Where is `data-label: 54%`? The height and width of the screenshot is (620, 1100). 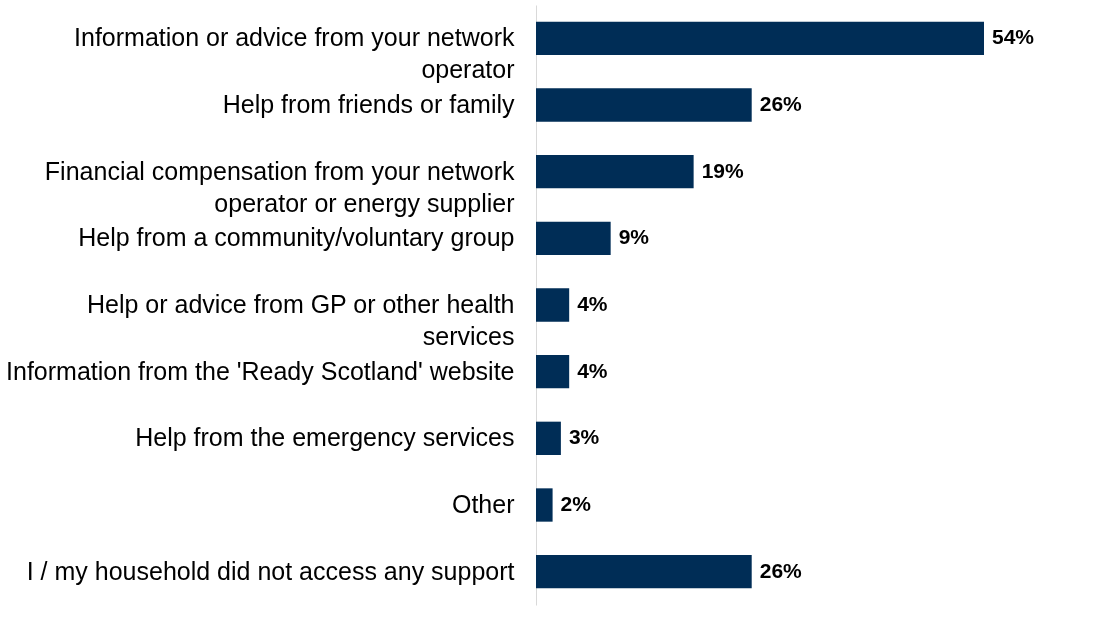
data-label: 54% is located at coordinates (1013, 37).